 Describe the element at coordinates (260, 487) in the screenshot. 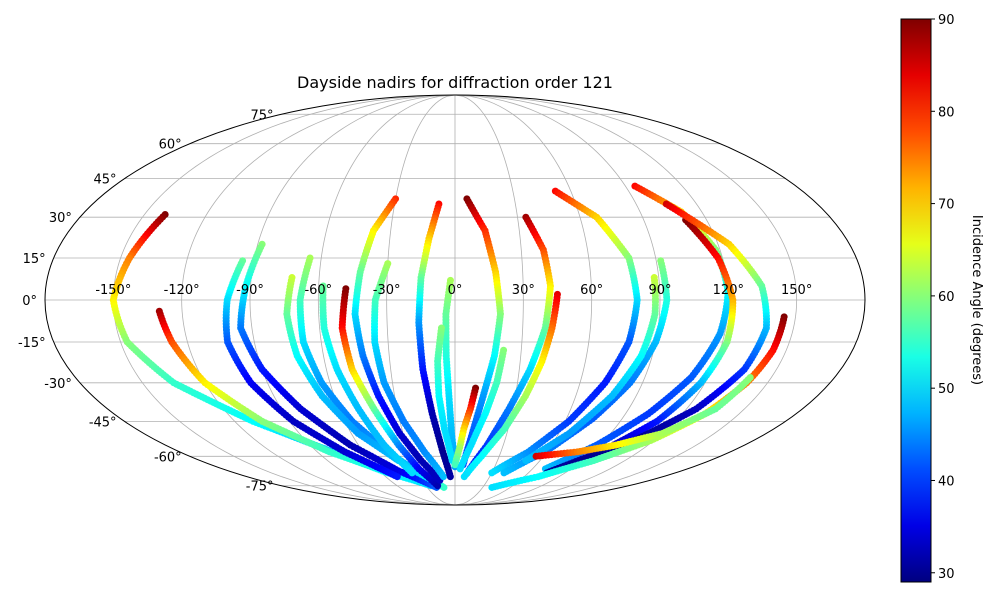

I see `latitude-tick-label: -75°` at that location.